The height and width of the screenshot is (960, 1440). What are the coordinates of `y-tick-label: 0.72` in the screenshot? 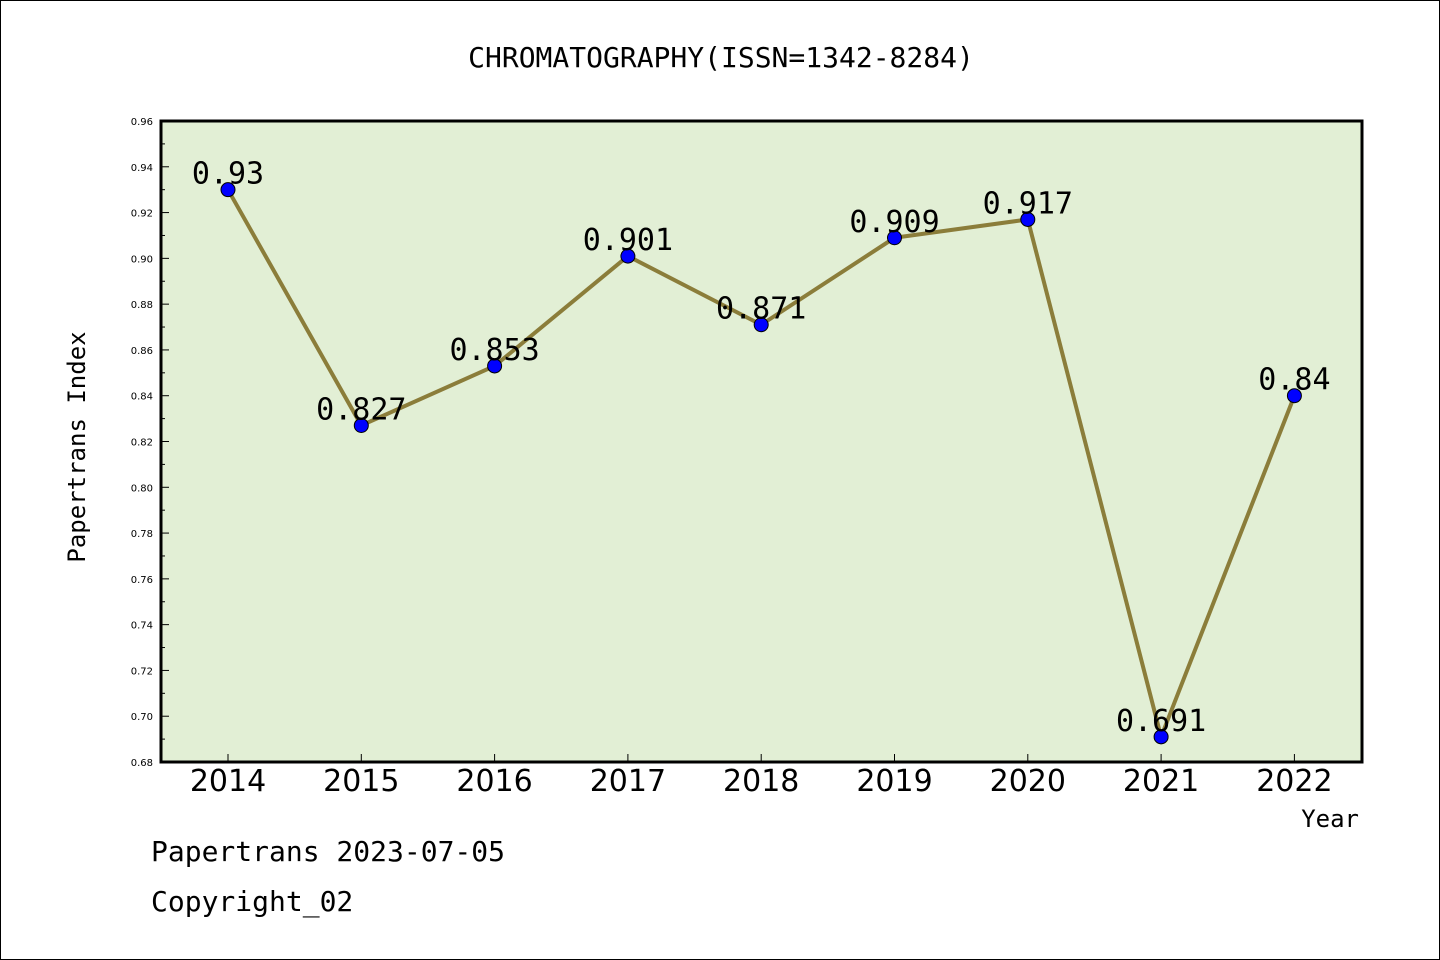 It's located at (142, 671).